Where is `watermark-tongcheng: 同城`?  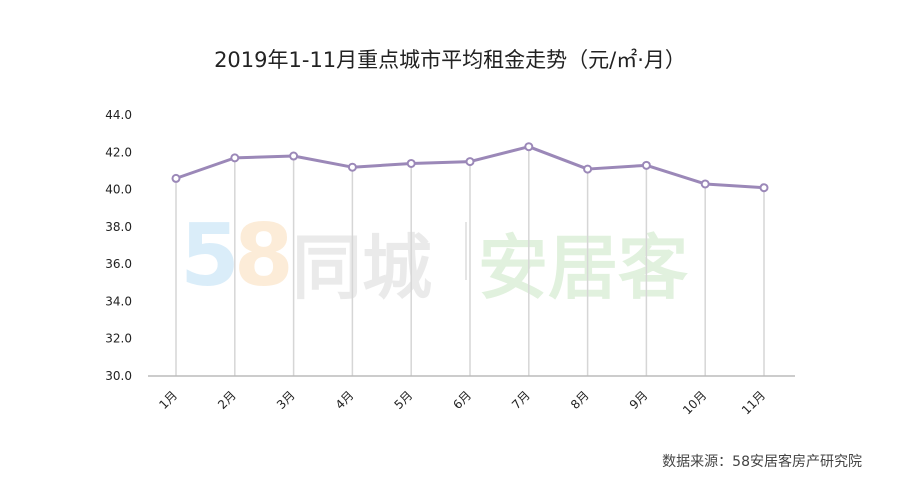 watermark-tongcheng: 同城 is located at coordinates (362, 268).